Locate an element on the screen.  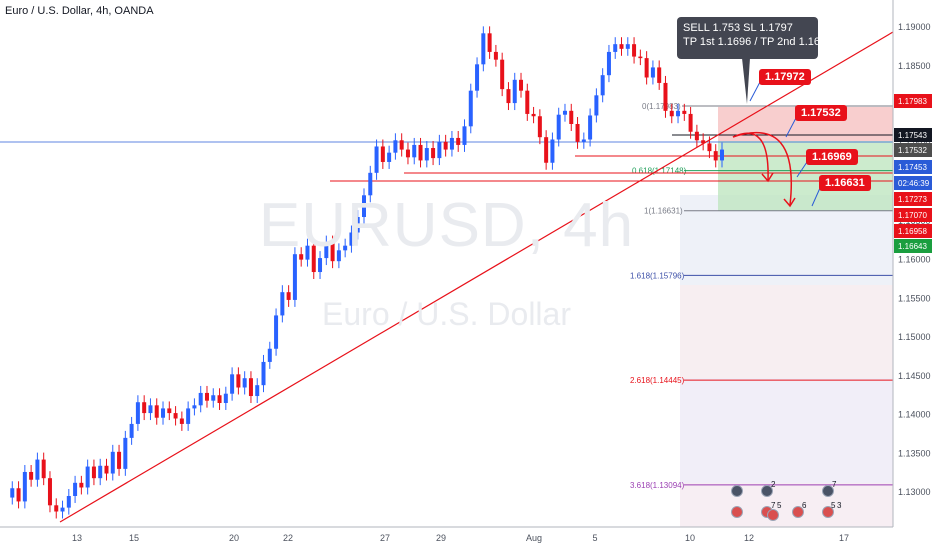
price-tag-label: 1.17532 is located at coordinates (912, 150).